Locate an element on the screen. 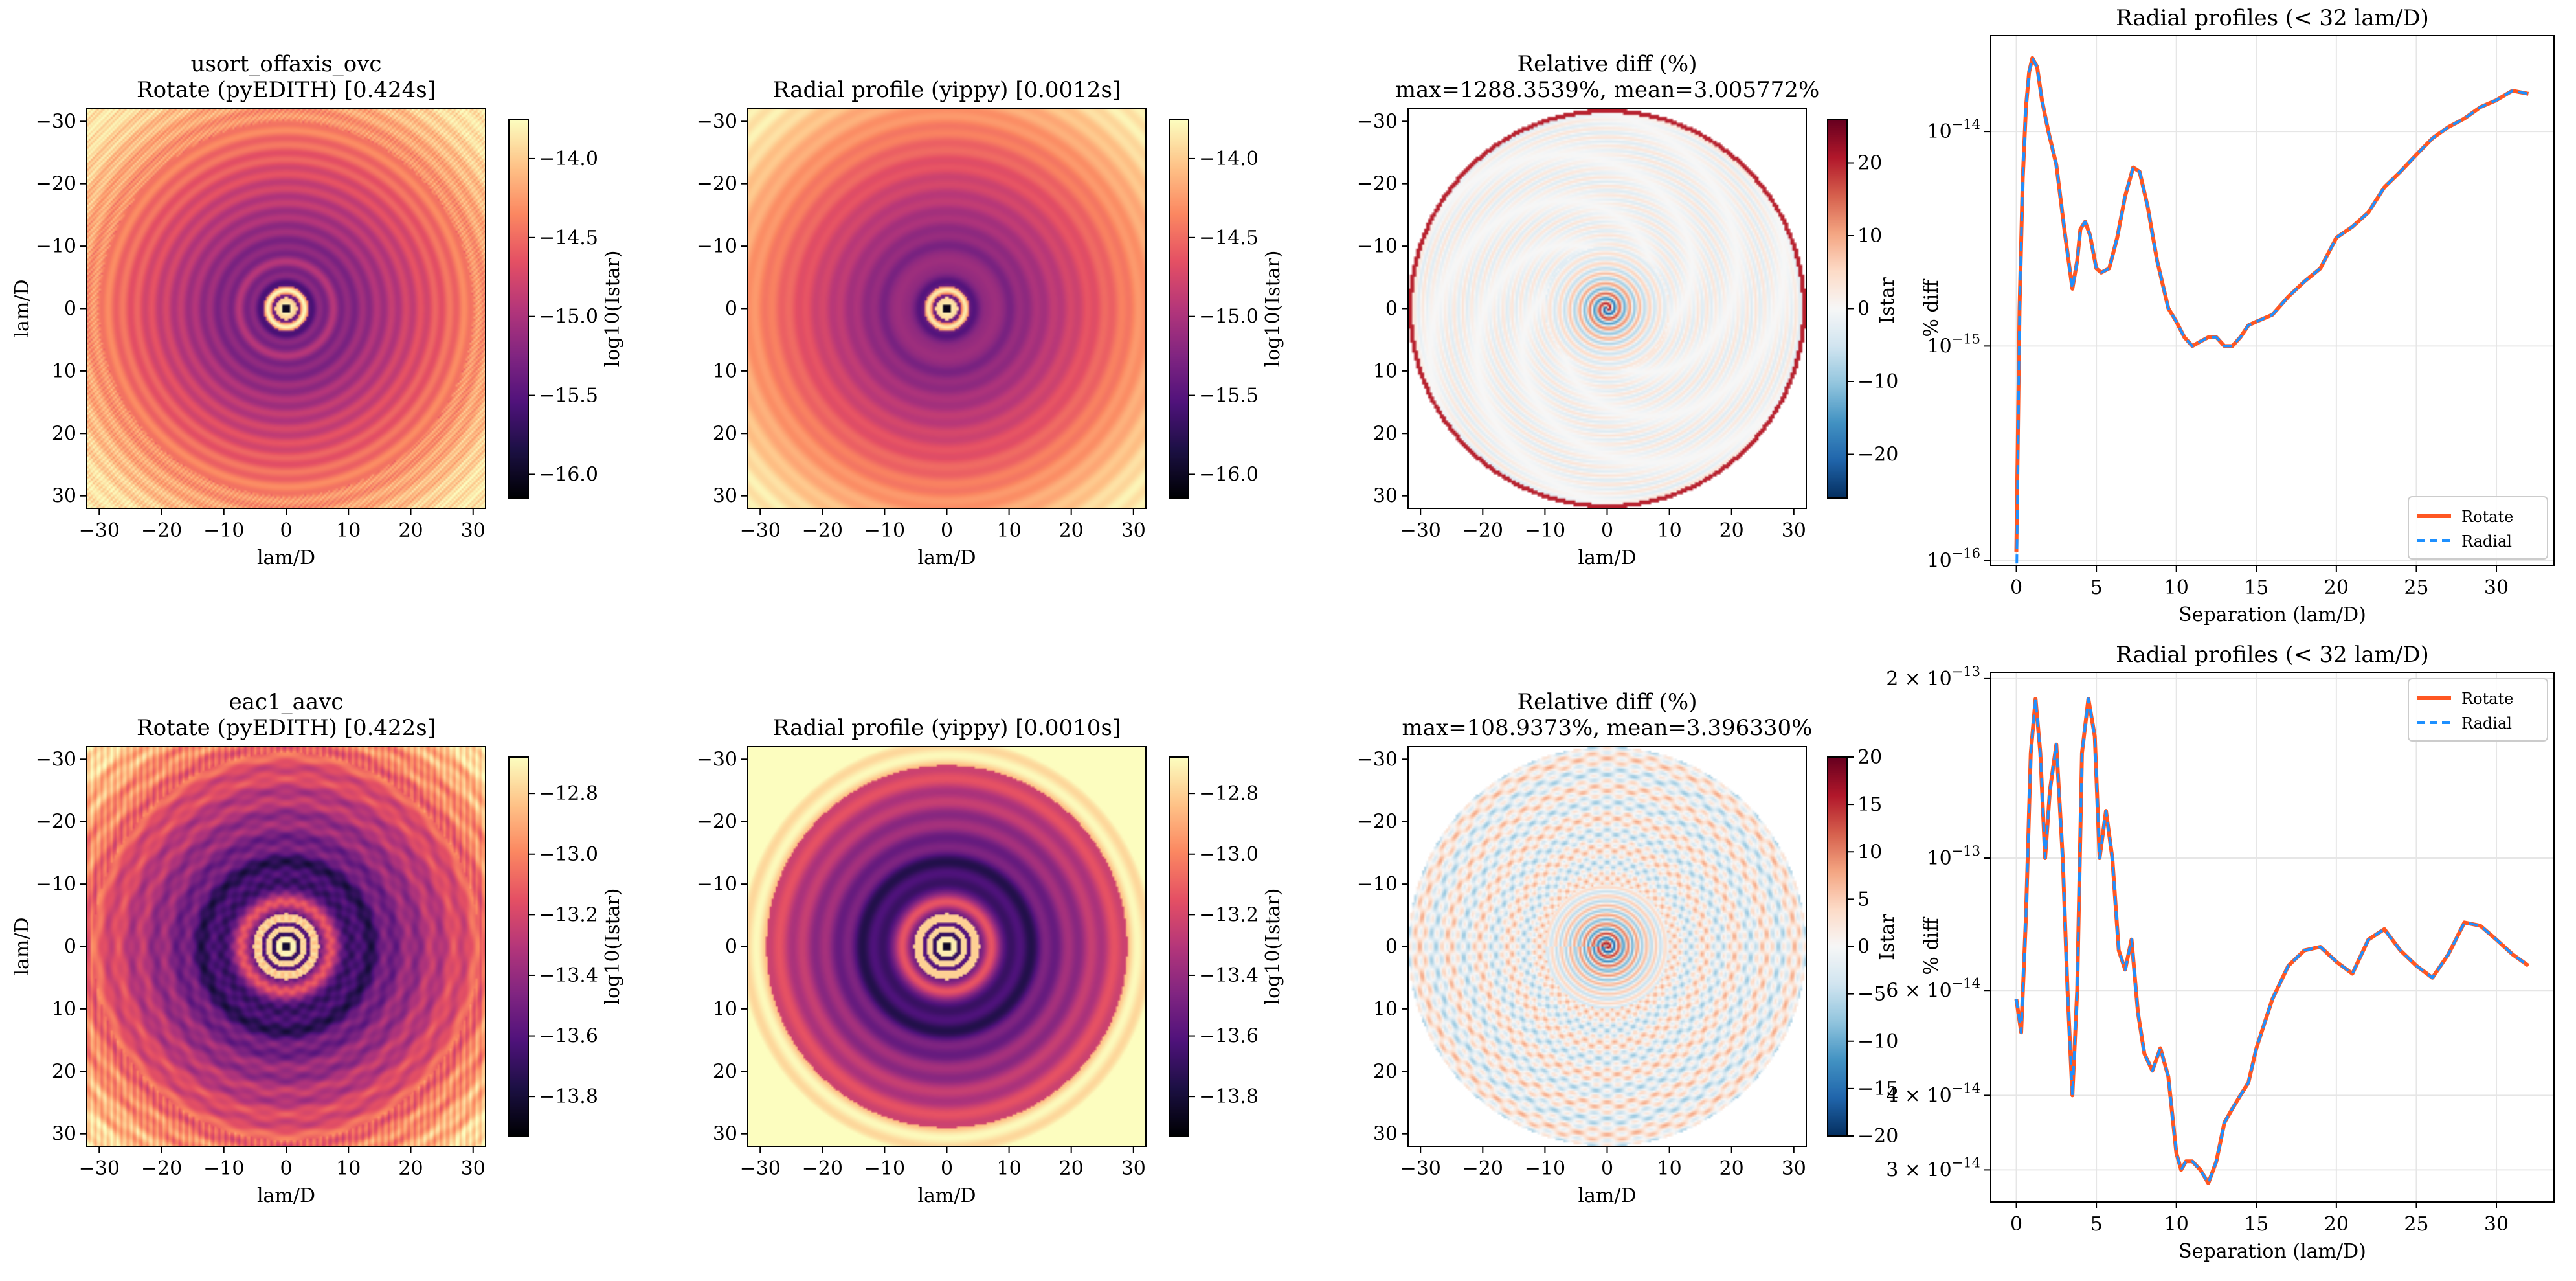 The width and height of the screenshot is (2576, 1281). panel-7-x-tick-label: 20 is located at coordinates (1732, 1168).